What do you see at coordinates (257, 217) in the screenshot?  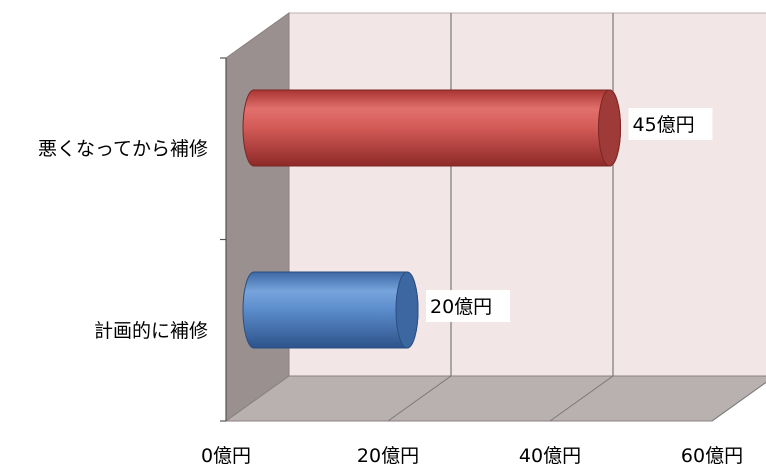 I see `side-wall` at bounding box center [257, 217].